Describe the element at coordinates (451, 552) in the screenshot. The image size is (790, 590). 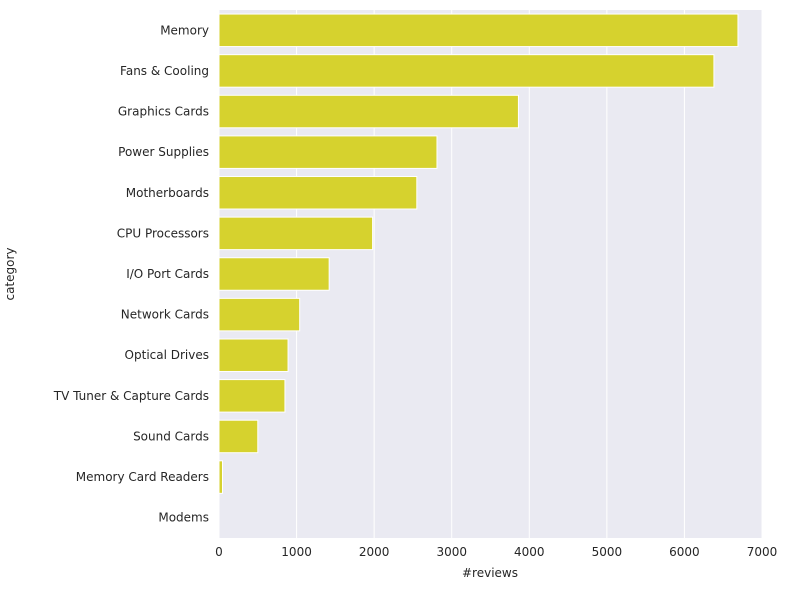
I see `x-tick-label: 3000` at that location.